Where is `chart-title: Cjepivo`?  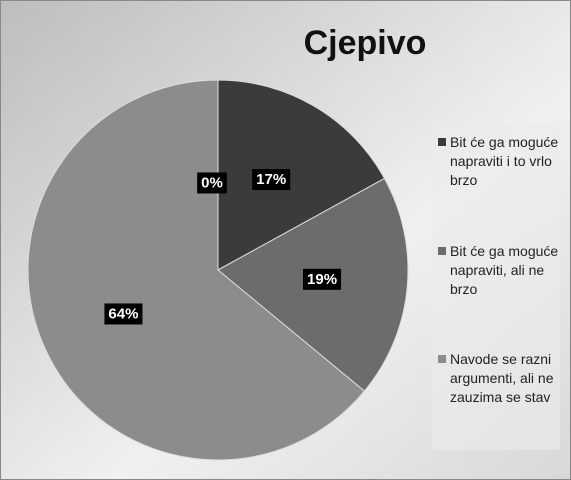 chart-title: Cjepivo is located at coordinates (365, 43).